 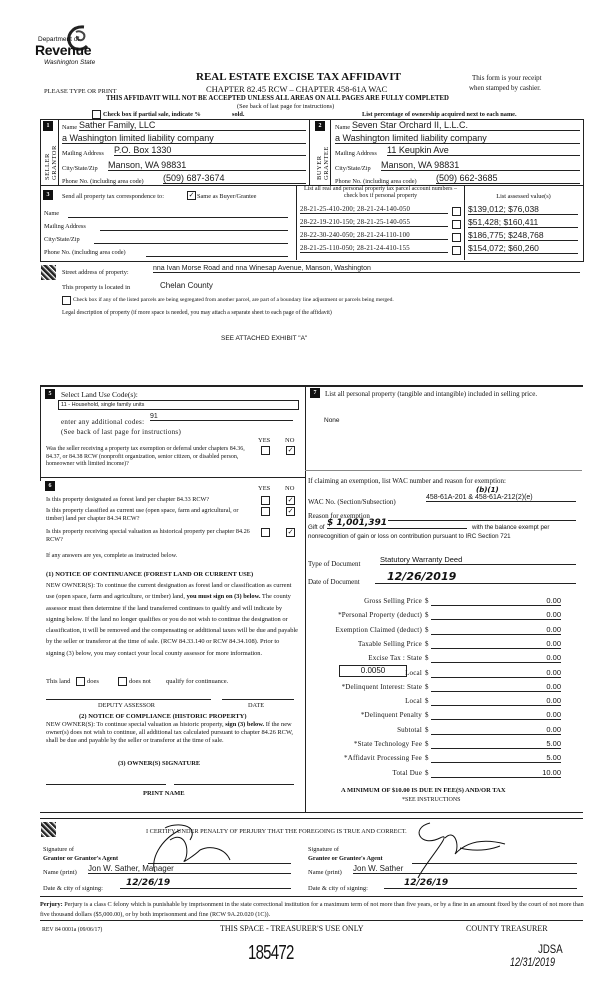 I want to click on amount-label: Excise Tax : State, so click(x=395, y=658).